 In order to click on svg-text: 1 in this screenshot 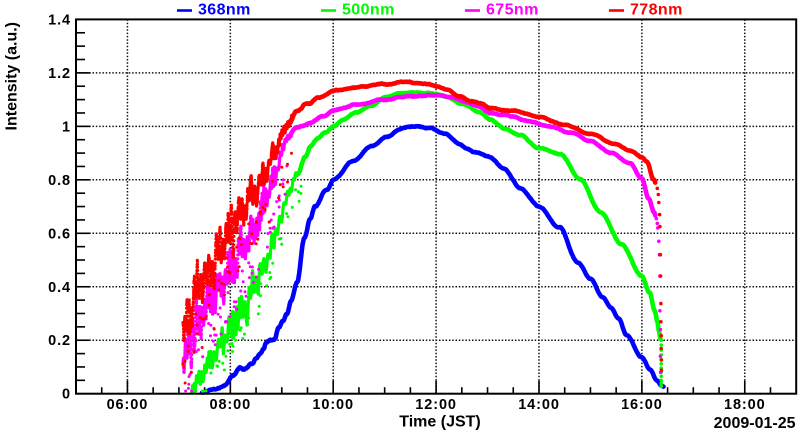, I will do `click(66, 127)`.